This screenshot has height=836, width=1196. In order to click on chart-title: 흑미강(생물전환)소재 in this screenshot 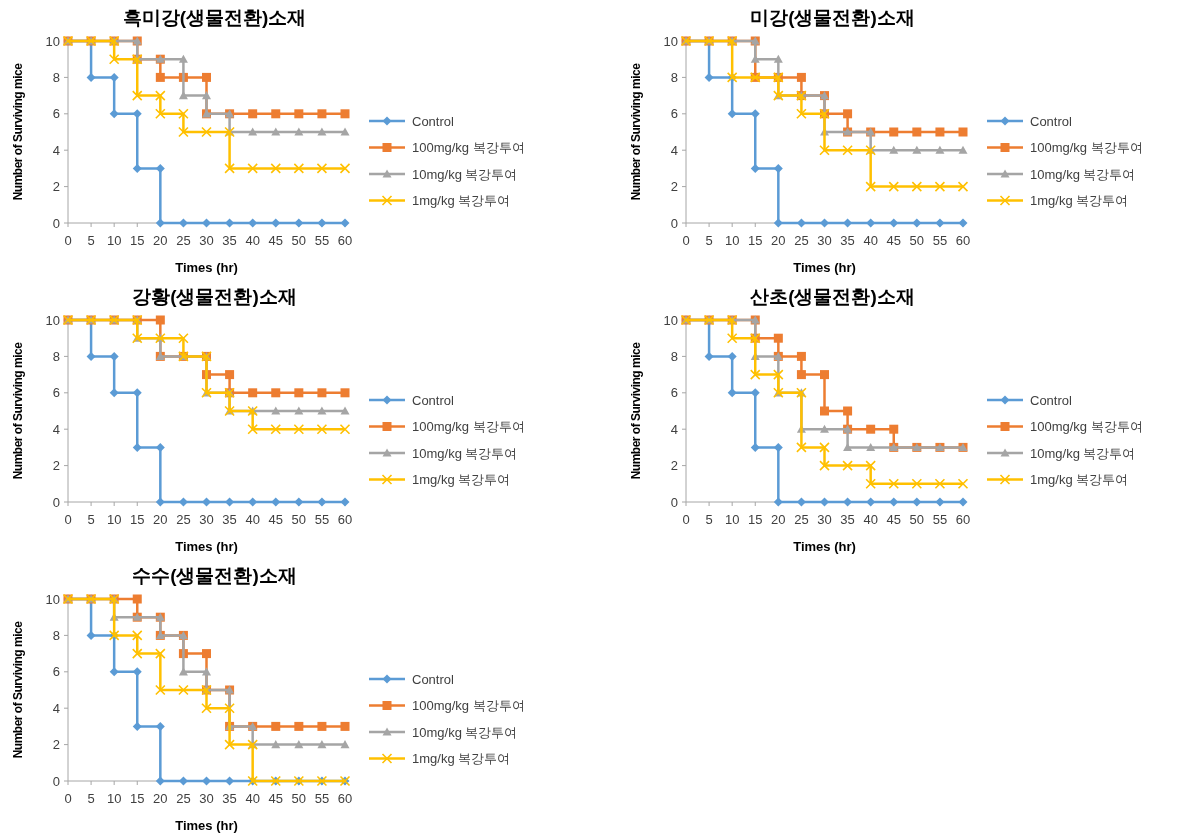, I will do `click(214, 17)`.